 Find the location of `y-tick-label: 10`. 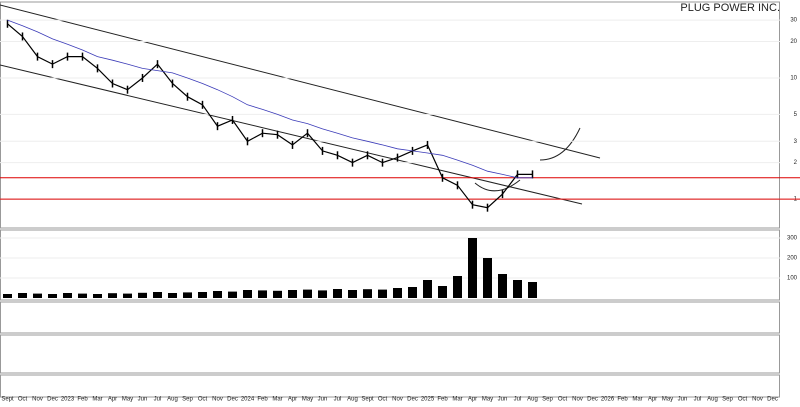

y-tick-label: 10 is located at coordinates (793, 79).